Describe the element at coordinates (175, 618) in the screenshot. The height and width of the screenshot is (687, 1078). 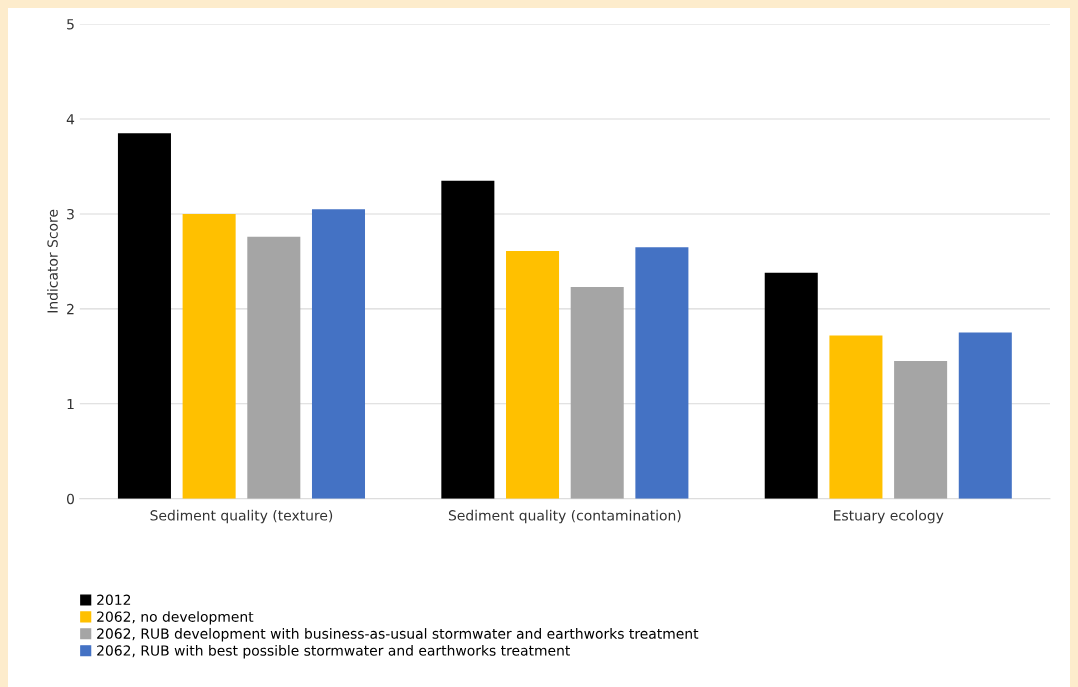
I see `legend-label: 2062, no development` at that location.